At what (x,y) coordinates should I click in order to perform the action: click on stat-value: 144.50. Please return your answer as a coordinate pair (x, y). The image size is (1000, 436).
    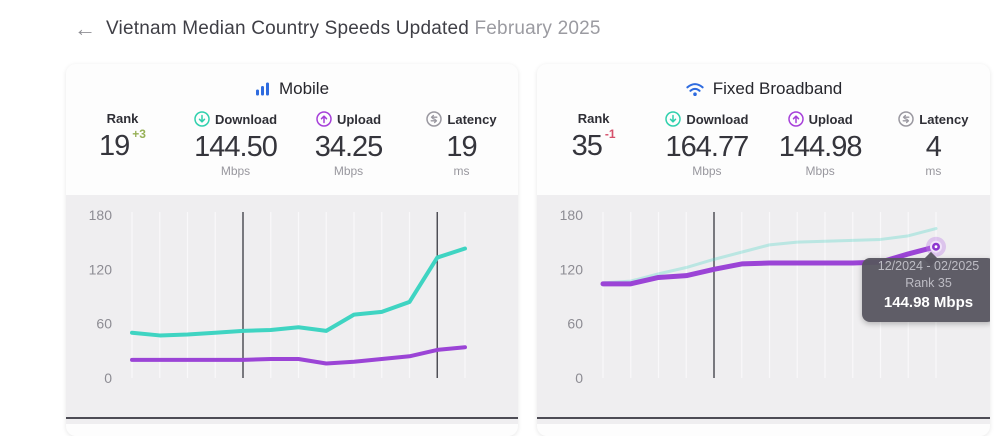
    Looking at the image, I should click on (236, 147).